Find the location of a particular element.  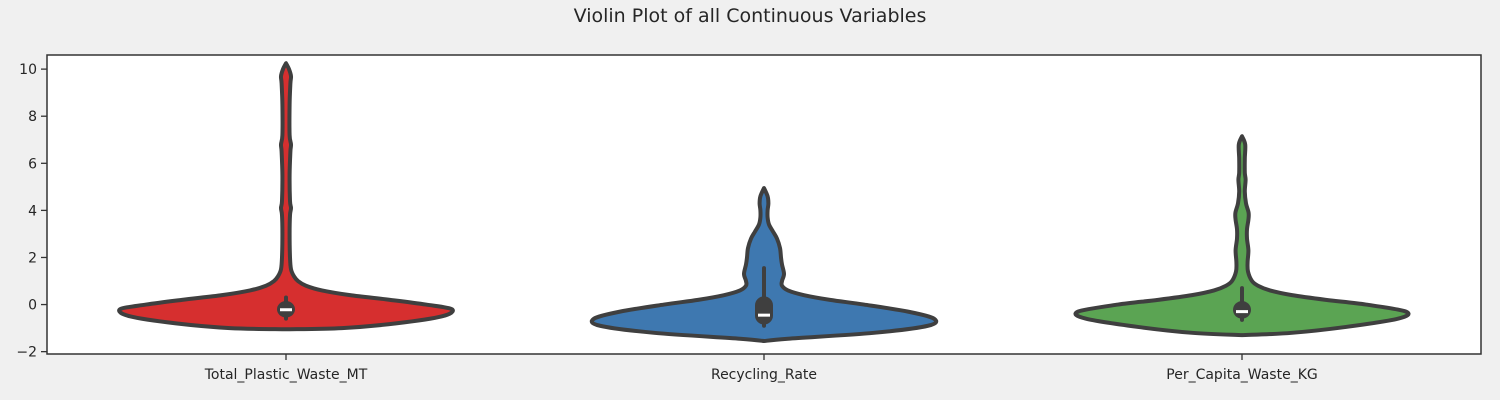

chart-title: Violin Plot of all Continuous Variables is located at coordinates (750, 16).